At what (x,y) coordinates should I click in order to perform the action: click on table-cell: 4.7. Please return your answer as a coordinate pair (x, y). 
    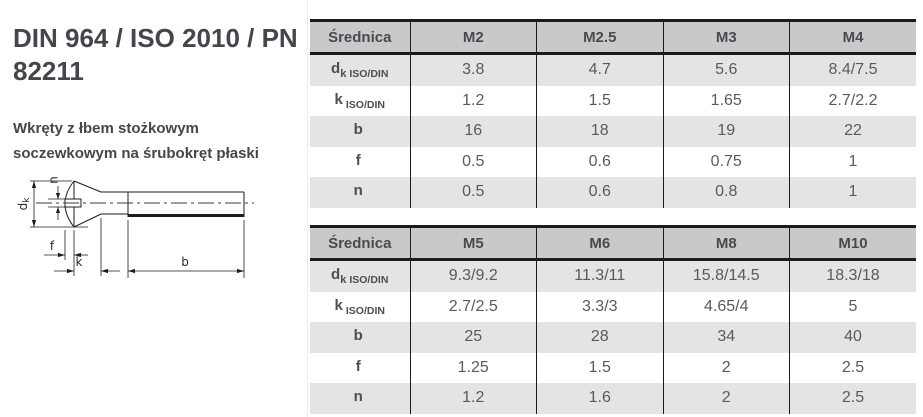
    Looking at the image, I should click on (600, 69).